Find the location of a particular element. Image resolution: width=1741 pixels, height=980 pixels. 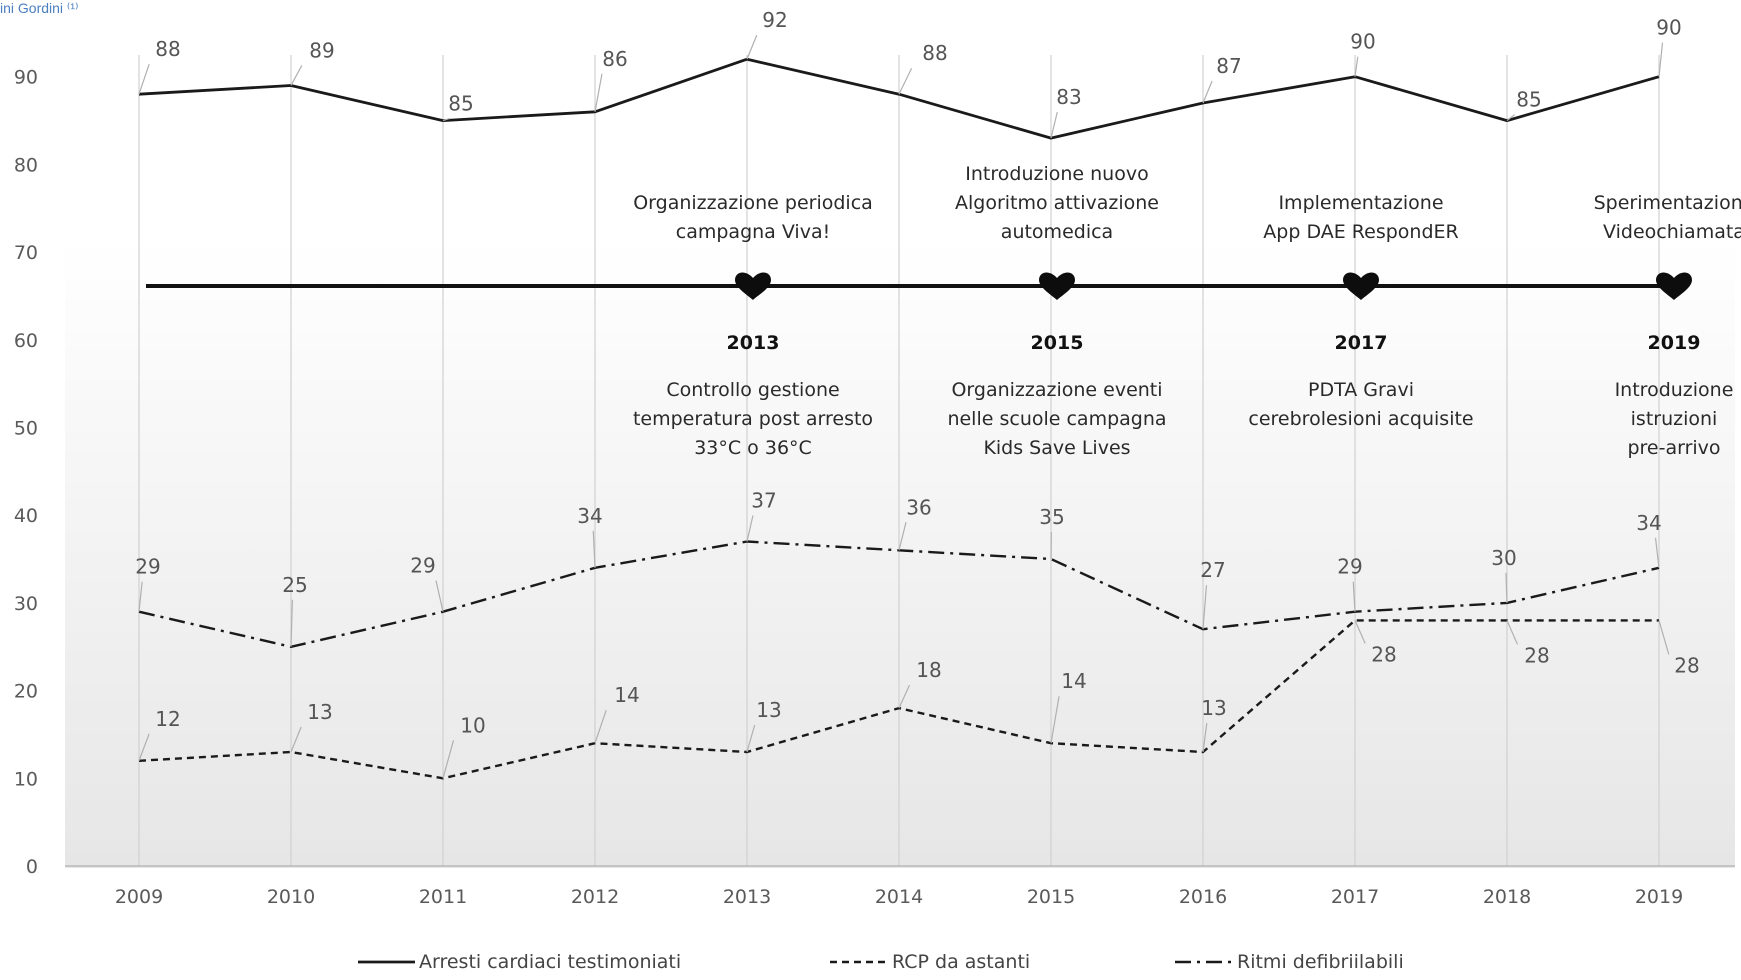

x-tick-label: 2010 is located at coordinates (291, 897).